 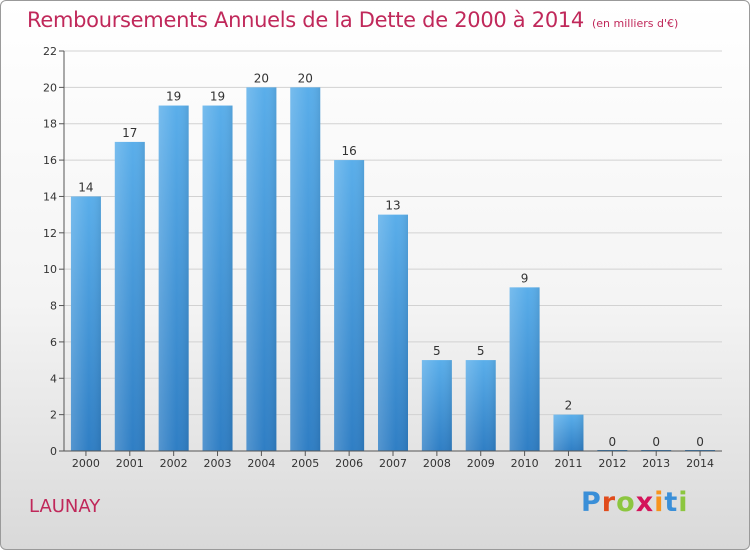 I want to click on bar-shine-2008, so click(x=436, y=405).